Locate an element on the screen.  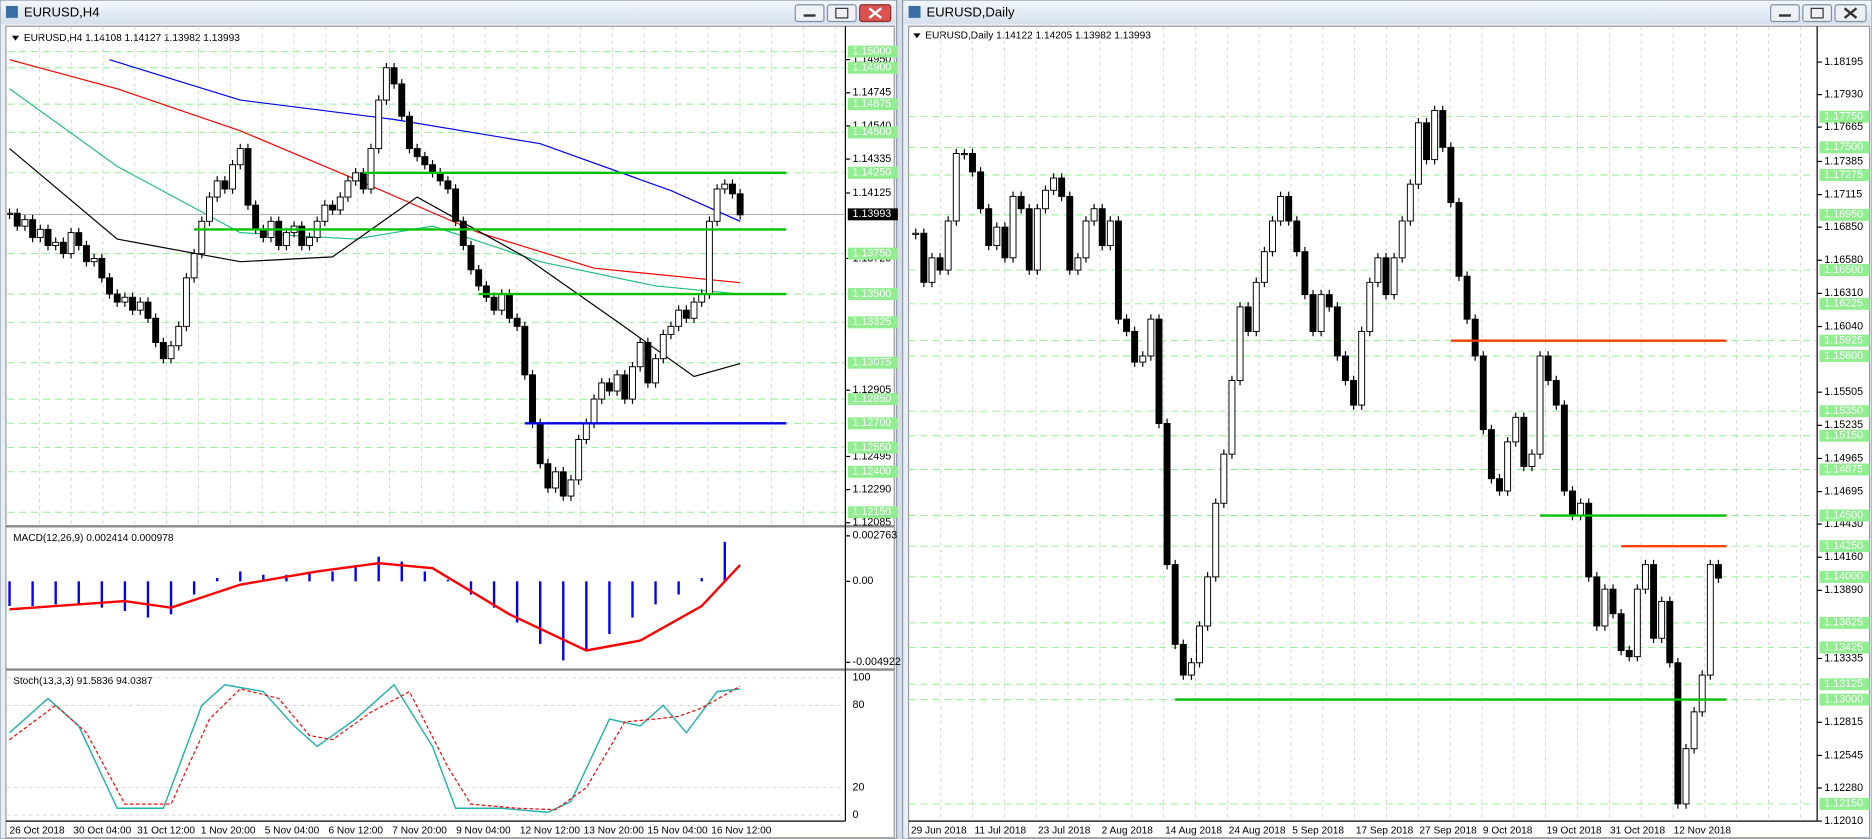
price-tick-label: 1.17385 is located at coordinates (1843, 161).